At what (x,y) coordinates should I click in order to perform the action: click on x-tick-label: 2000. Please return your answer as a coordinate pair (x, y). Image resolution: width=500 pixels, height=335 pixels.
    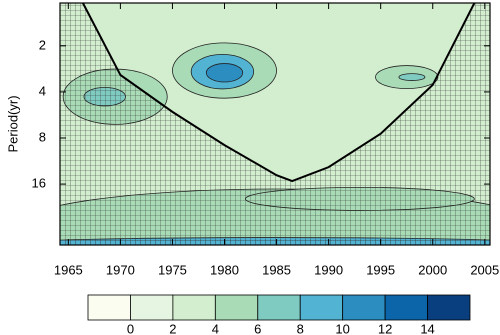
    Looking at the image, I should click on (432, 269).